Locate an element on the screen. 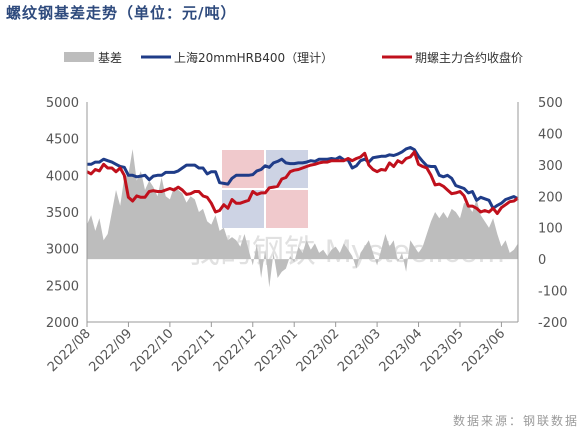 Image resolution: width=585 pixels, height=433 pixels. x-tick-label: 2022/11 is located at coordinates (193, 350).